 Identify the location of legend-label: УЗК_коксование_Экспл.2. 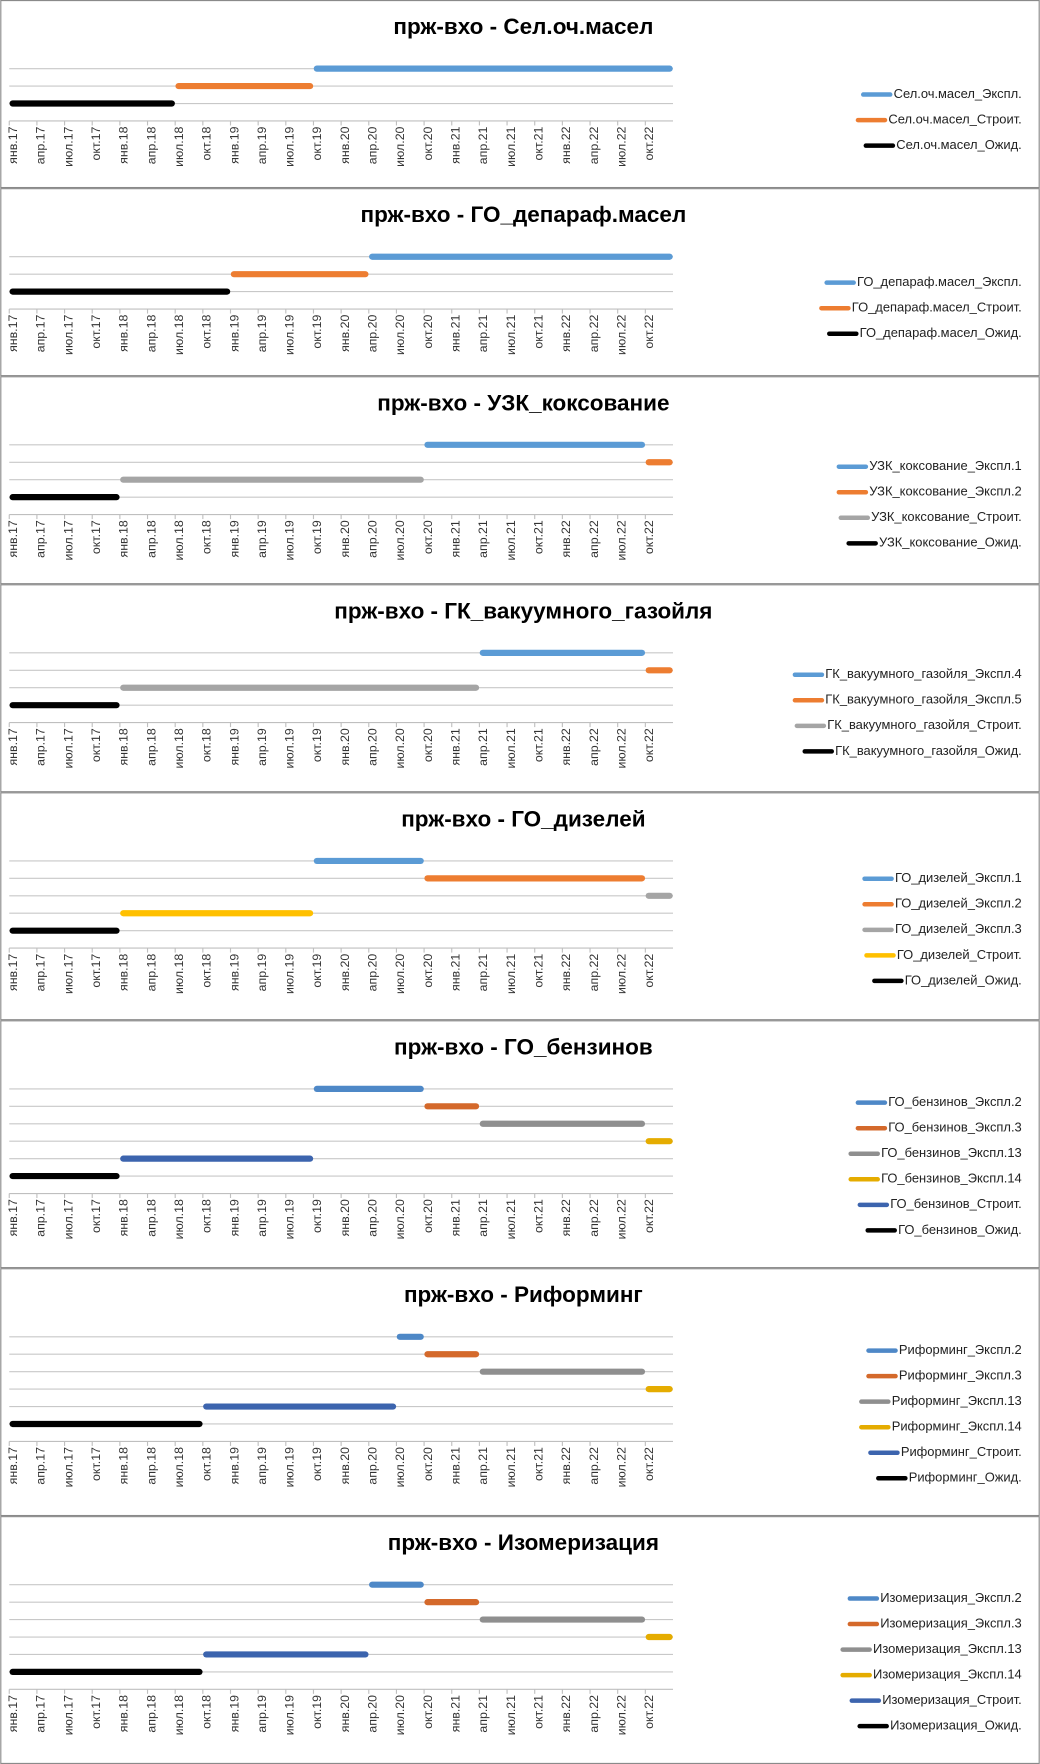
(945, 491).